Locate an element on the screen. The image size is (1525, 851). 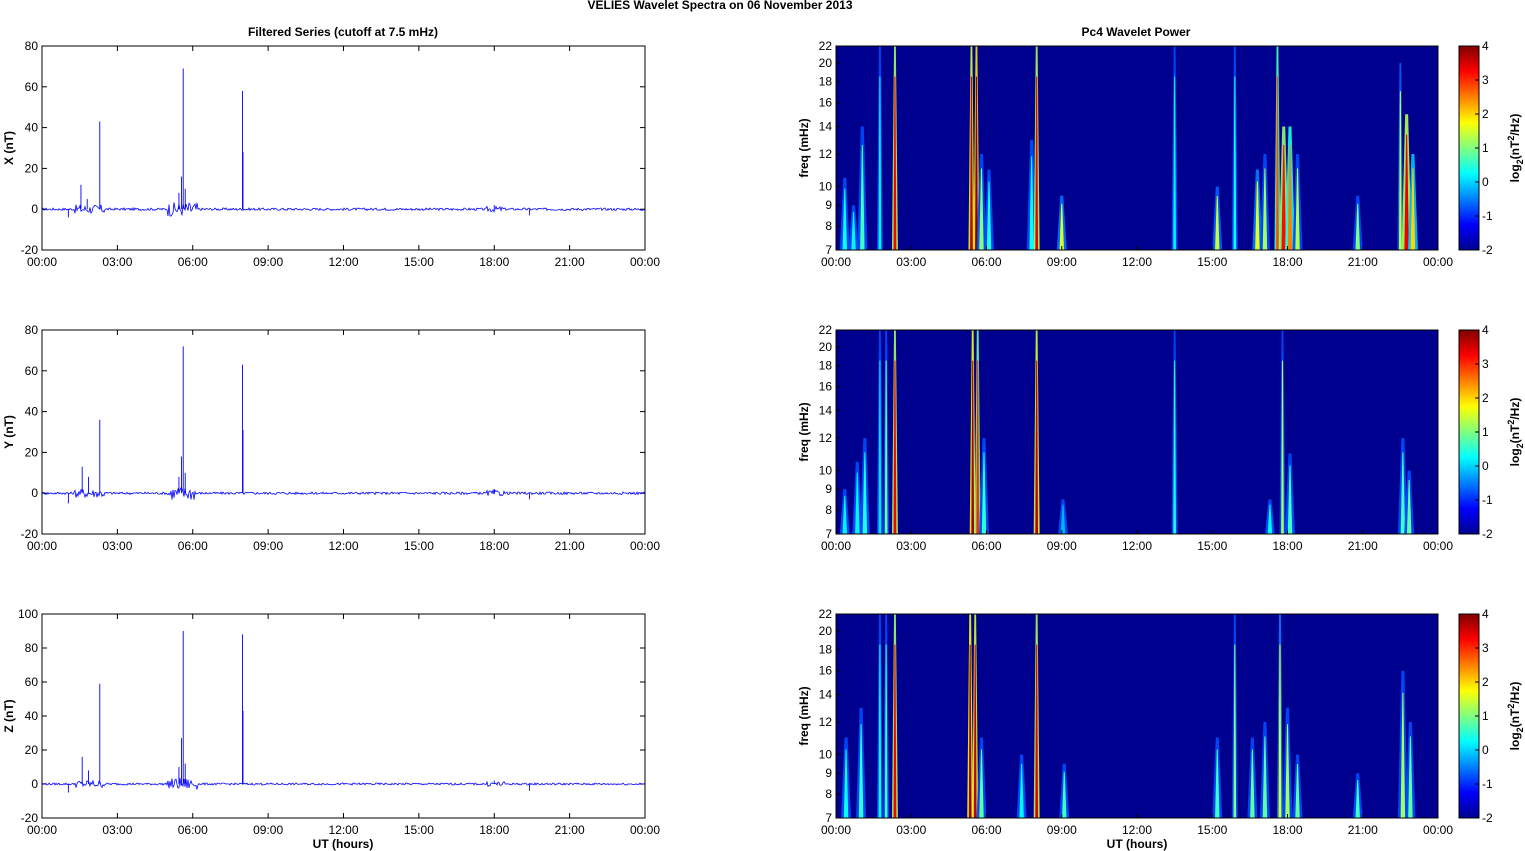
freq-tick-label: 14 is located at coordinates (826, 695).